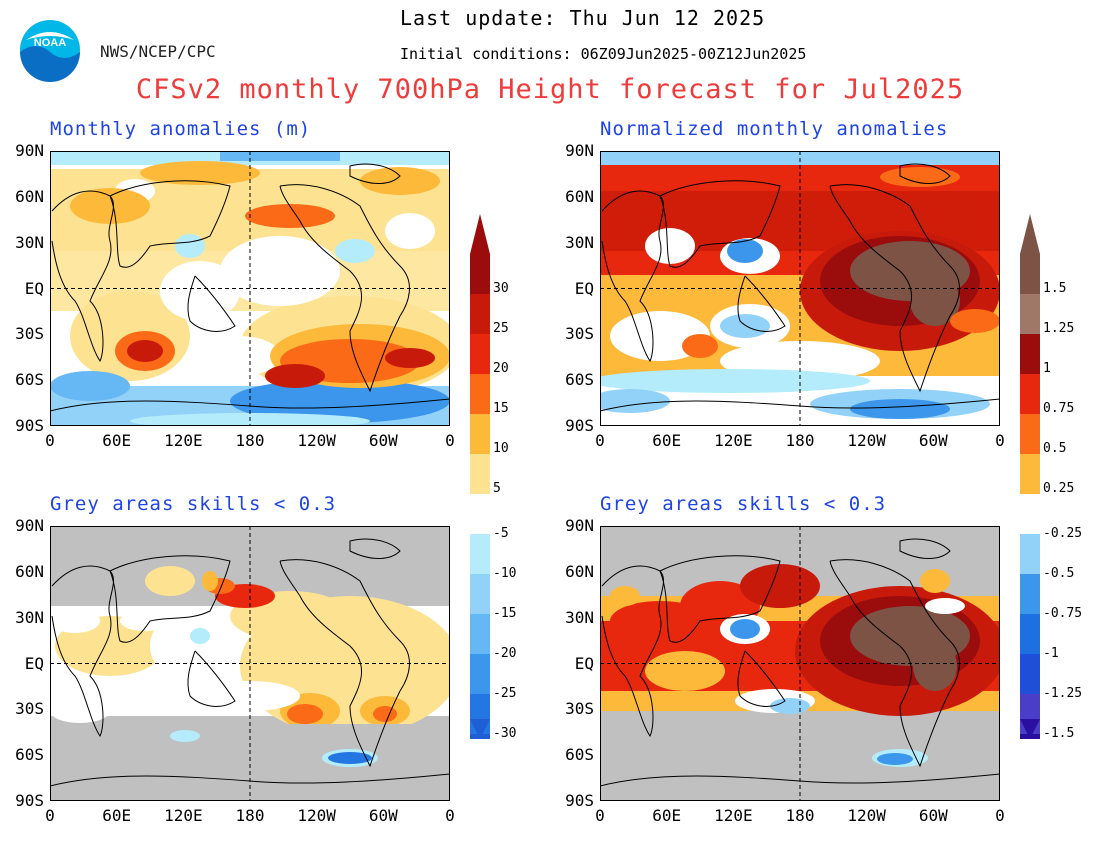  I want to click on colorbar-anomalies, so click(480, 476).